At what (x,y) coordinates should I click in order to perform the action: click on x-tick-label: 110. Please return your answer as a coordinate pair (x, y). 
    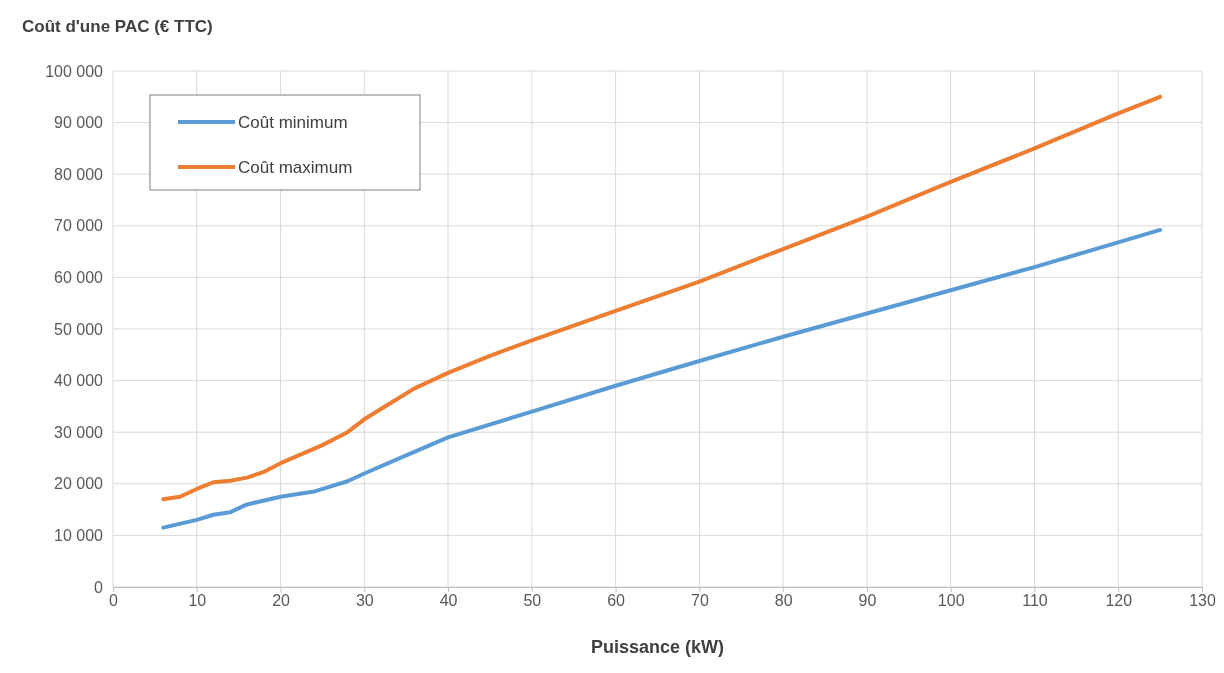
    Looking at the image, I should click on (1035, 601).